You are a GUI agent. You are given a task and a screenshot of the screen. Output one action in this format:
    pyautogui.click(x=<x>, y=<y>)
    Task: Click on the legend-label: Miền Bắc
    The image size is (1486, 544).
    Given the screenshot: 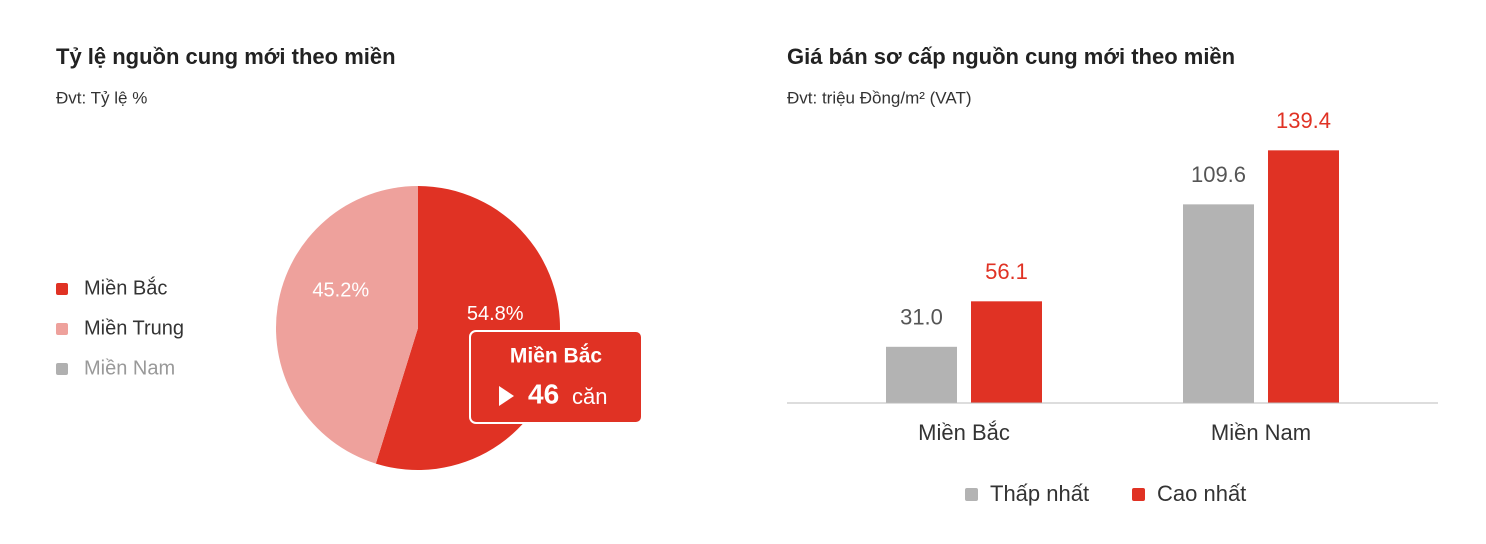 What is the action you would take?
    pyautogui.click(x=125, y=287)
    